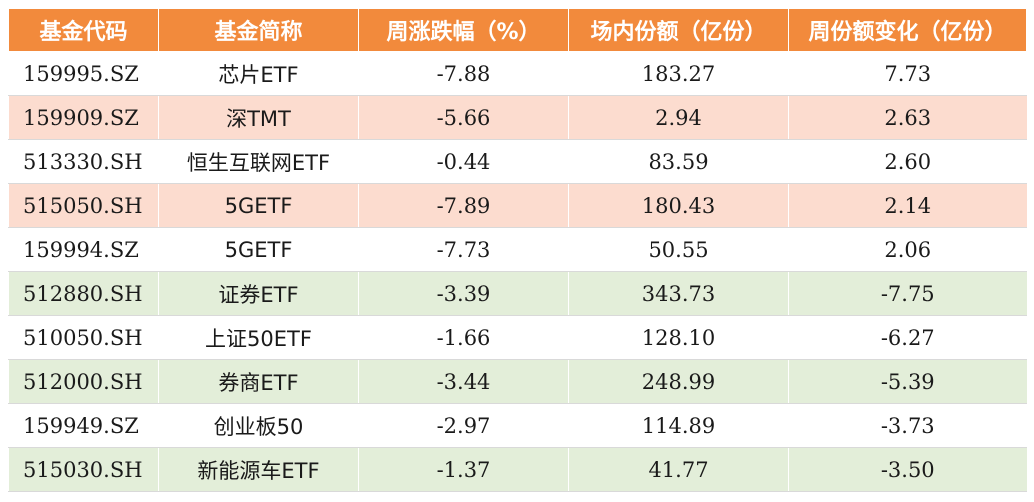 The height and width of the screenshot is (502, 1034). Describe the element at coordinates (907, 73) in the screenshot. I see `shares-change: 7.73` at that location.